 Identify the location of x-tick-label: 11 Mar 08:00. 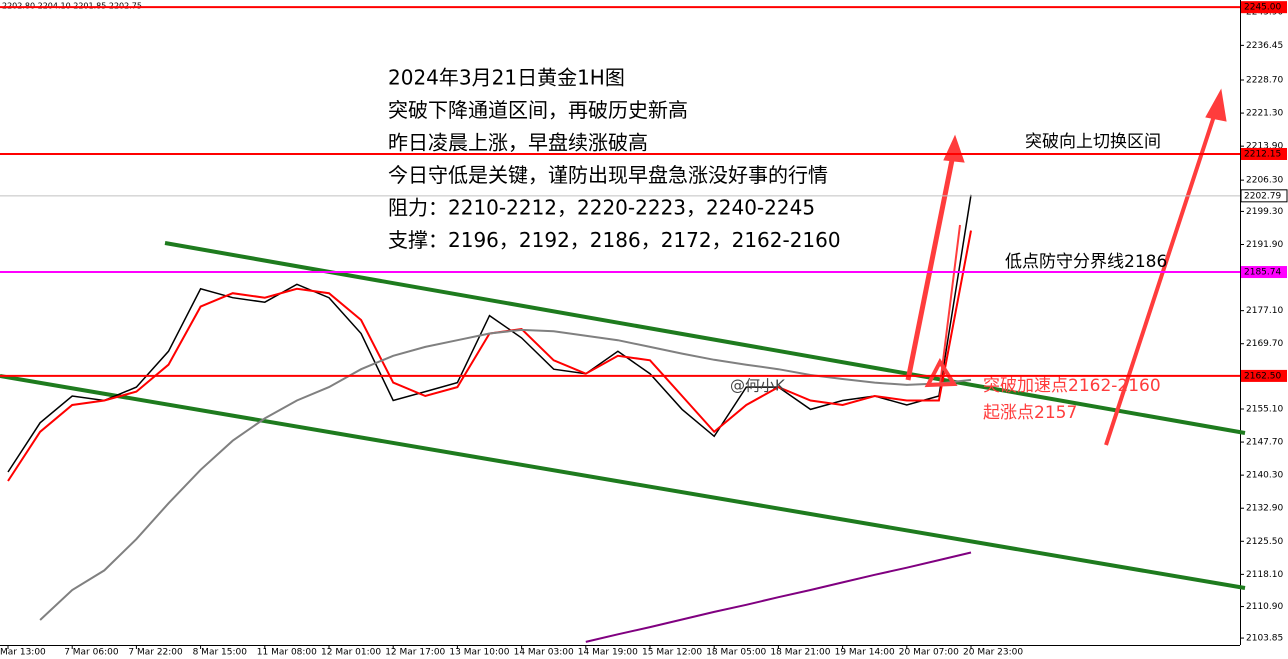
(287, 653).